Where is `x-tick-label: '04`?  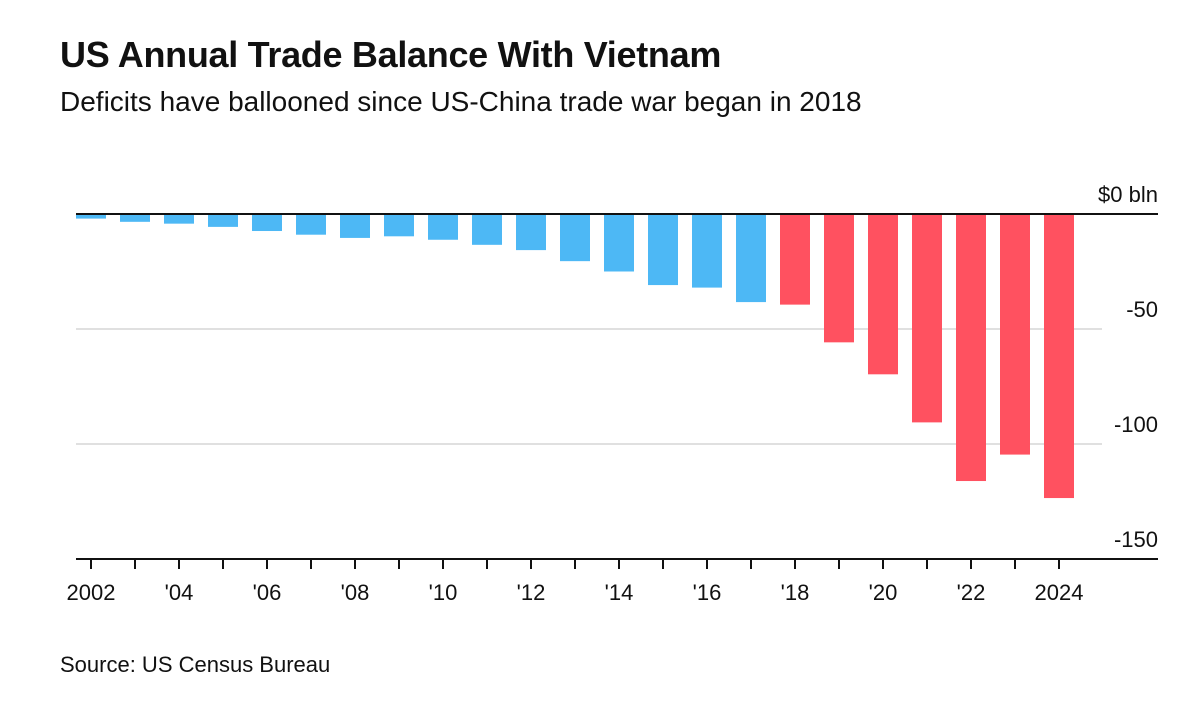
x-tick-label: '04 is located at coordinates (179, 592).